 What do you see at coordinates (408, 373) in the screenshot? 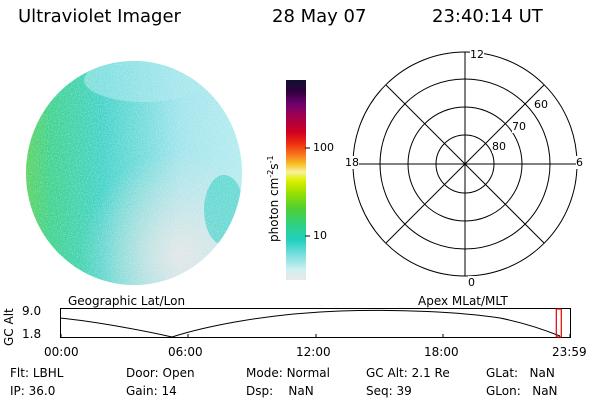
I see `status-gc-alt: GC Alt: 2.1 Re` at bounding box center [408, 373].